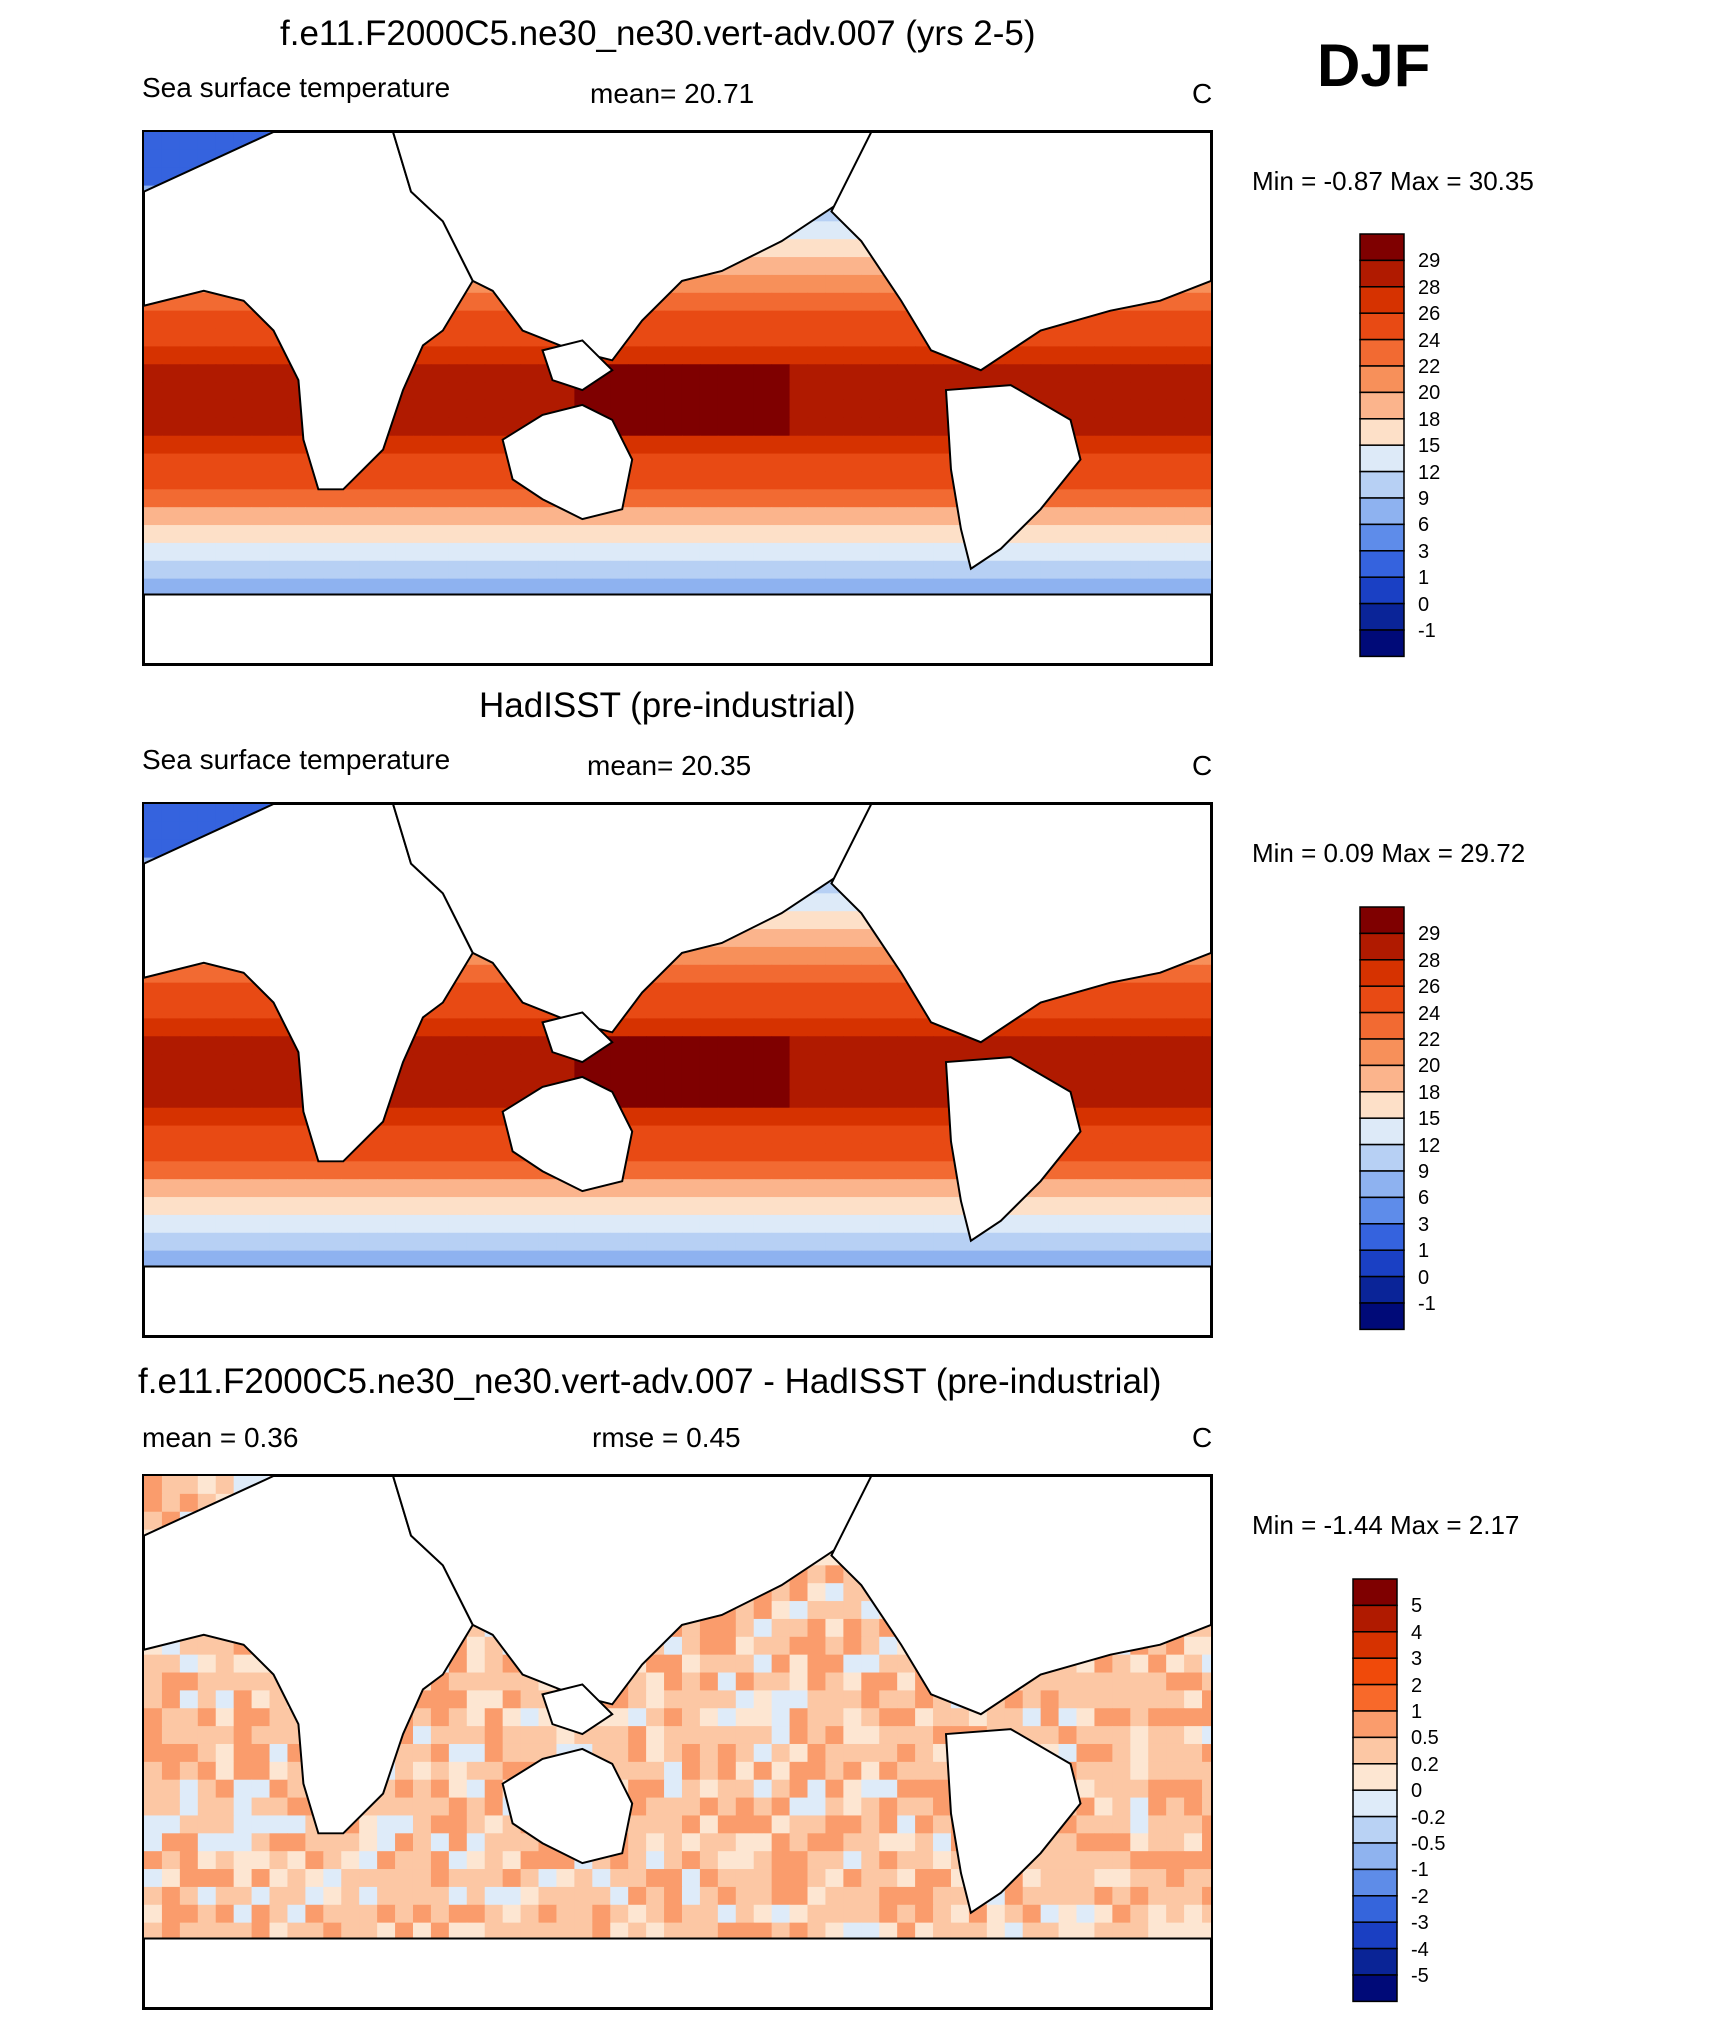 This screenshot has height=2036, width=1710. Describe the element at coordinates (1382, 537) in the screenshot. I see `colorbar-swatch` at that location.